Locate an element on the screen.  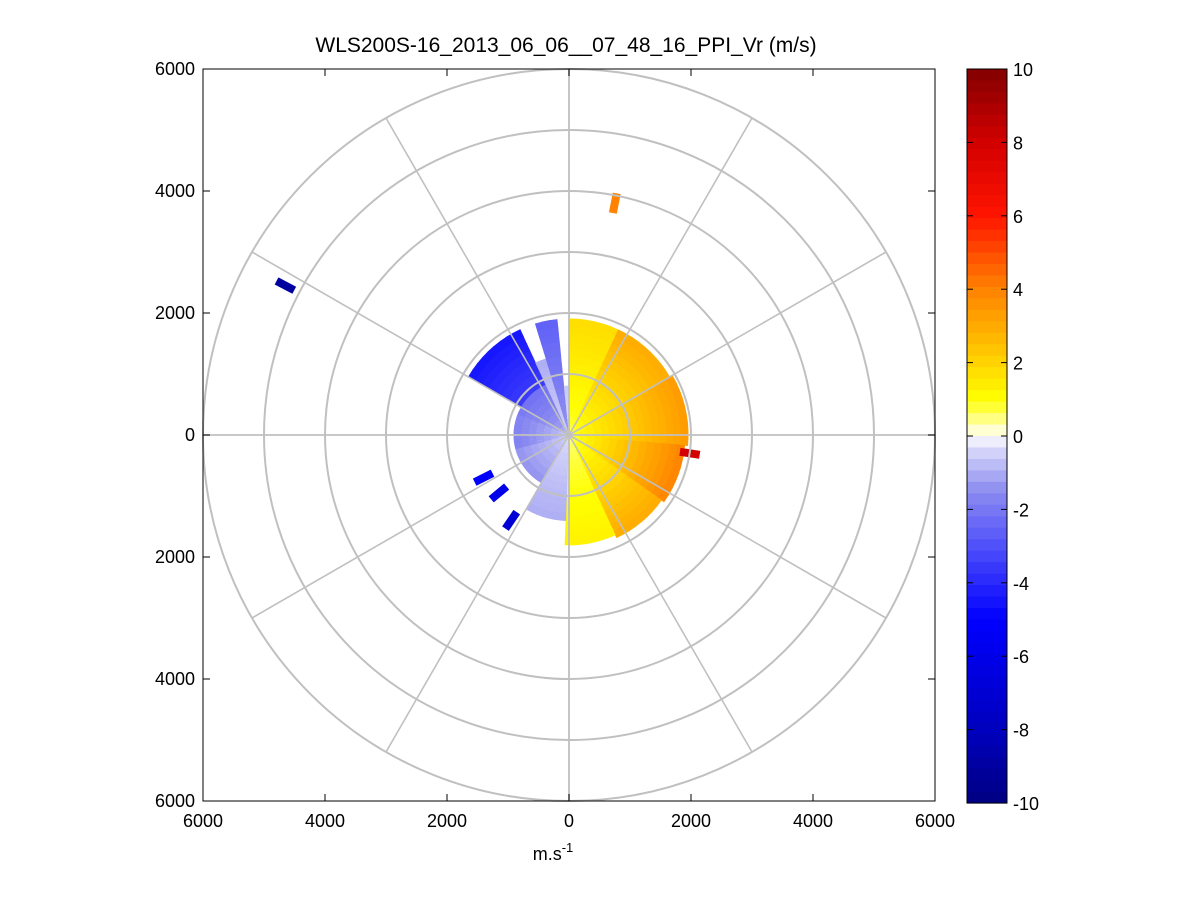
azimuth-spoke is located at coordinates (660, 593).